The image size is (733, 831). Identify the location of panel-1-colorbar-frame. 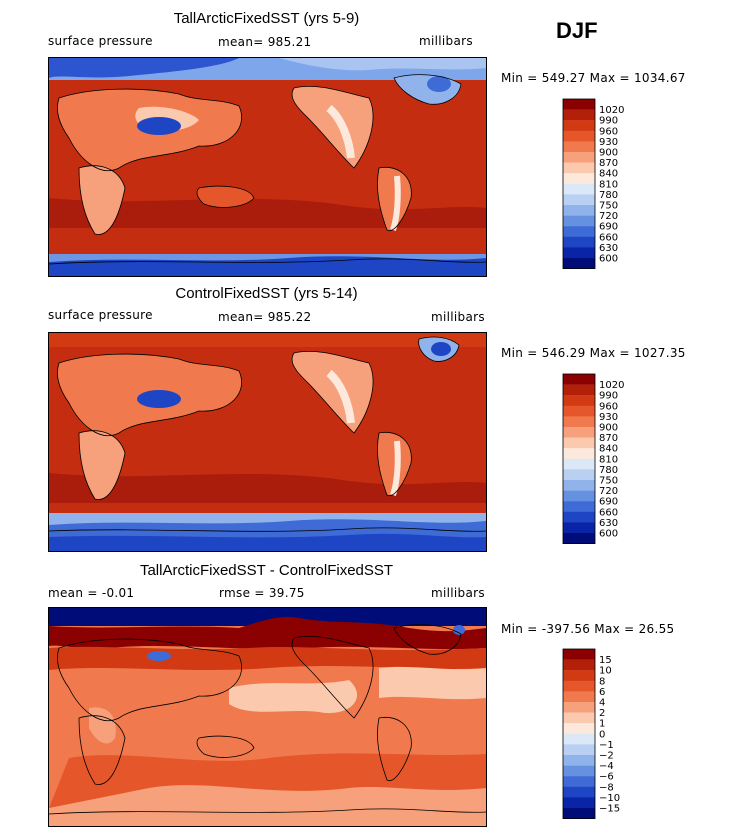
(579, 184).